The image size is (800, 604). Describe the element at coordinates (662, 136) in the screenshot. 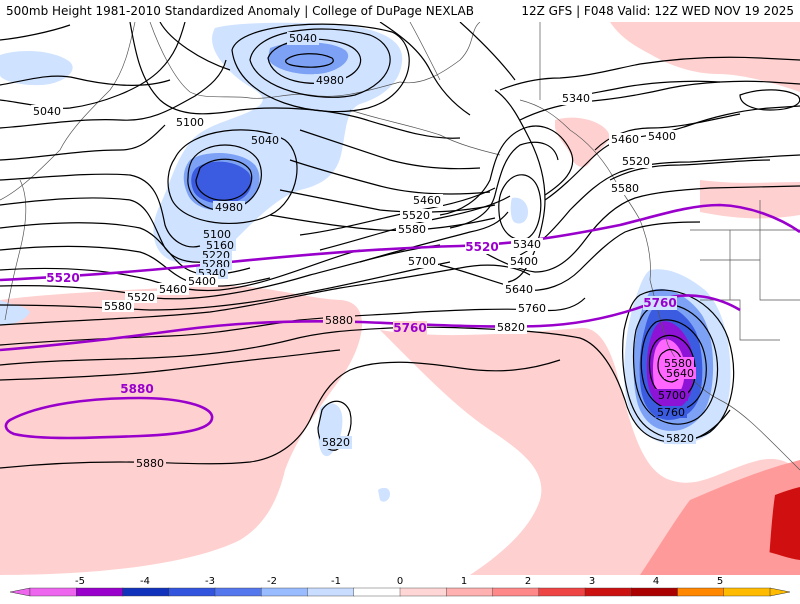

I see `contour-label-5400-b: 5400` at that location.